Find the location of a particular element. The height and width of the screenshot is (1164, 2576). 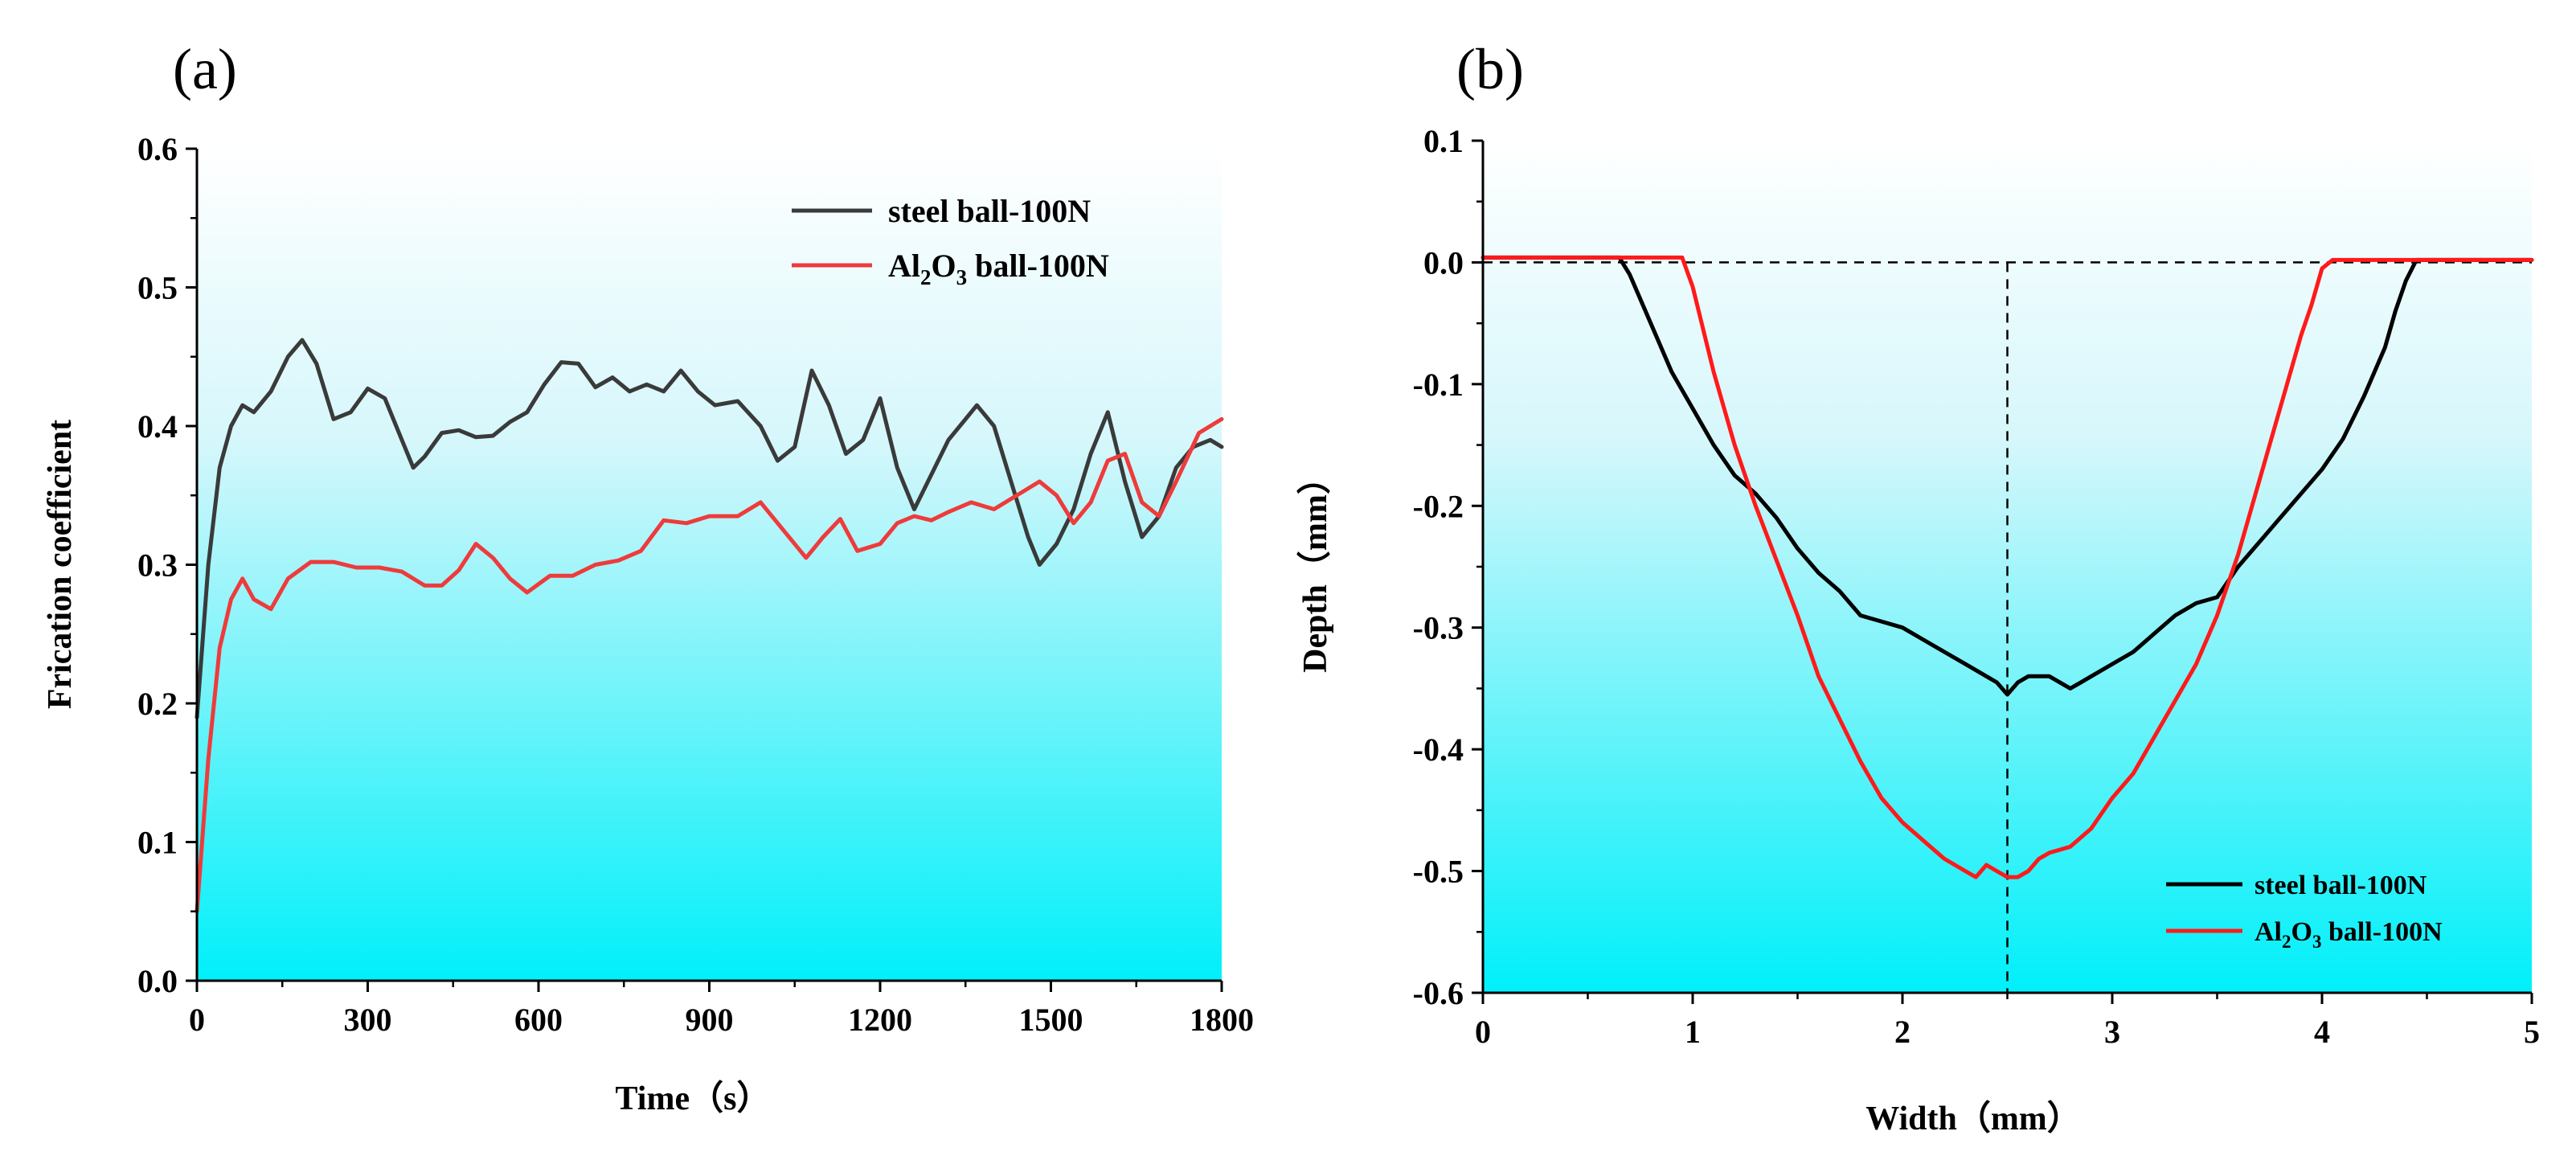

x-tick-label: 1200 is located at coordinates (880, 1020).